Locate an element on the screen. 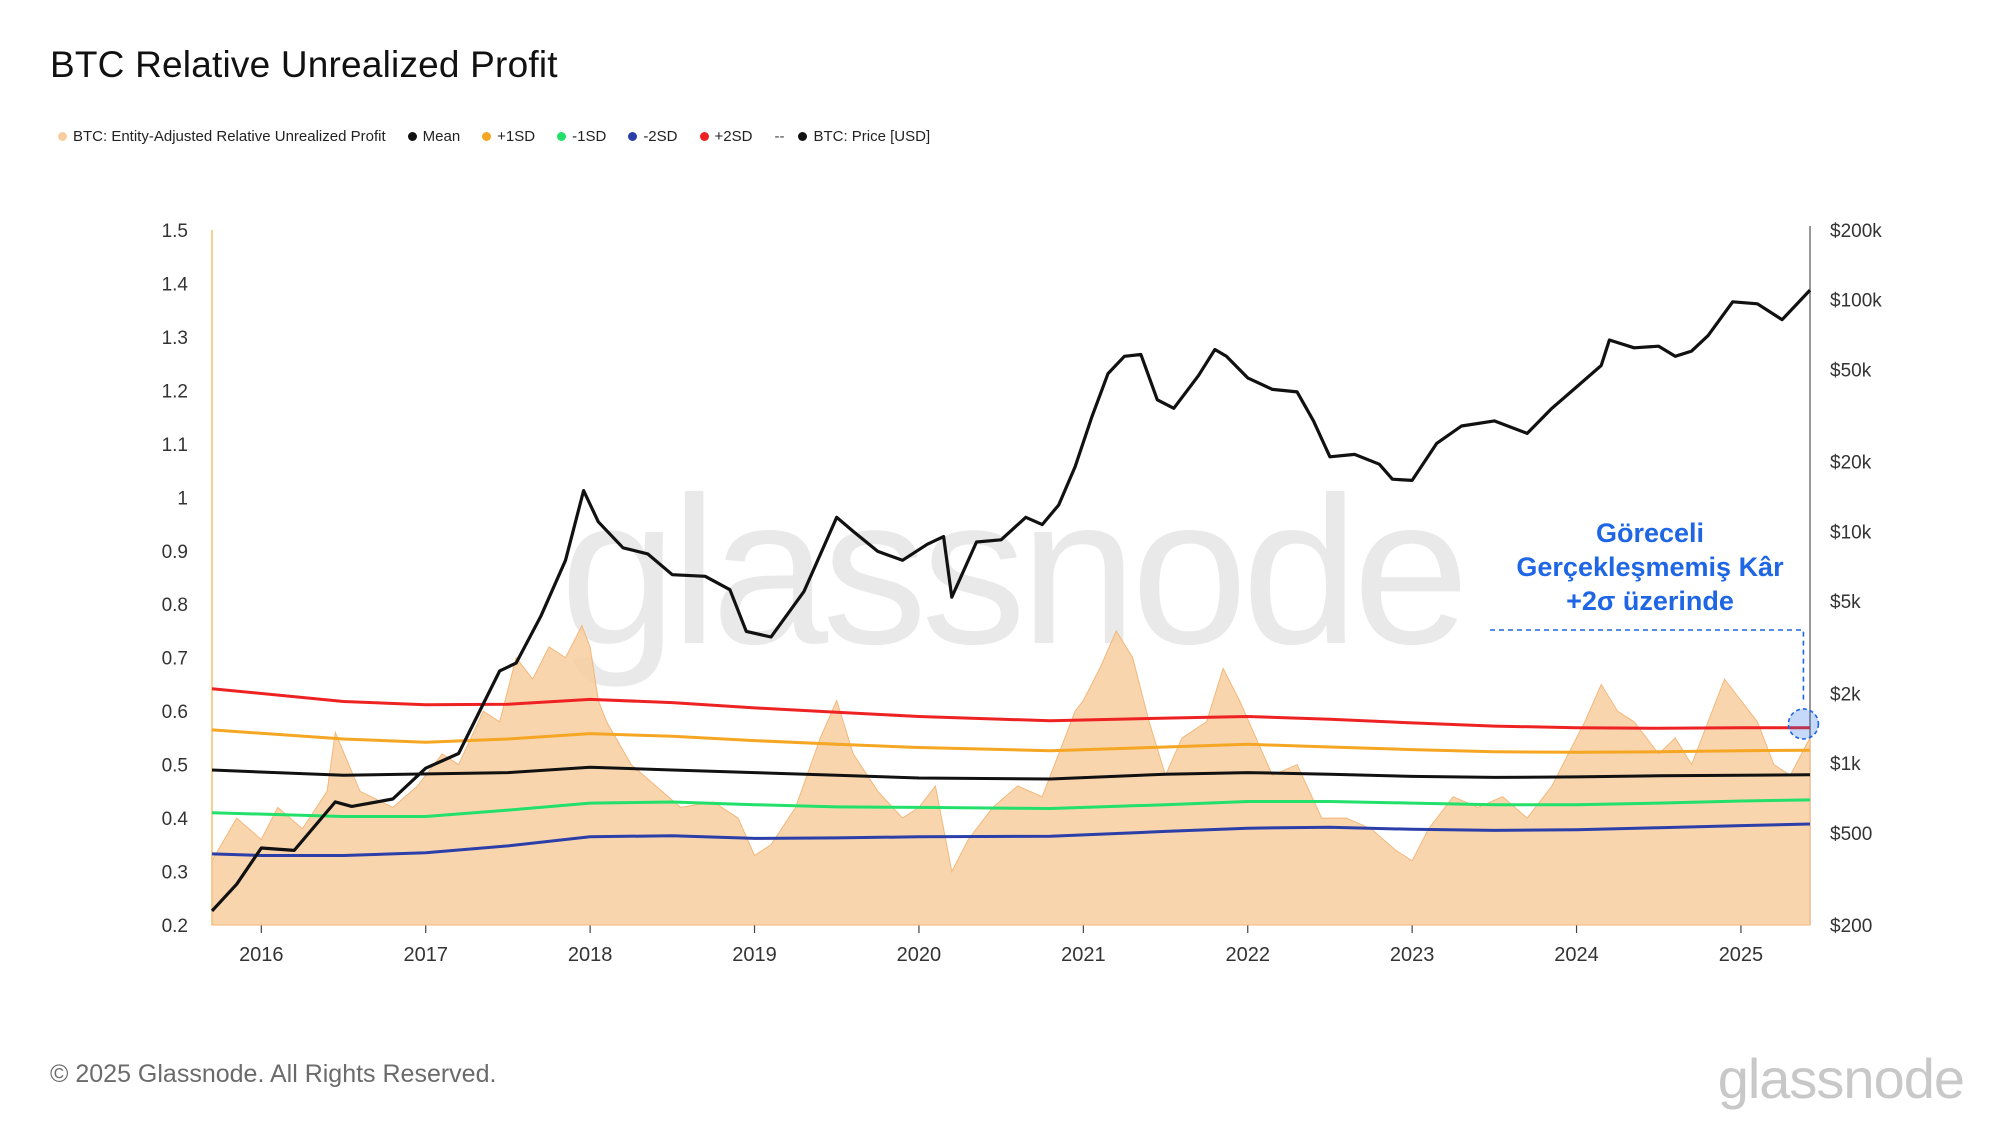 This screenshot has height=1125, width=2000. y-tick-label: 0.3 is located at coordinates (175, 873).